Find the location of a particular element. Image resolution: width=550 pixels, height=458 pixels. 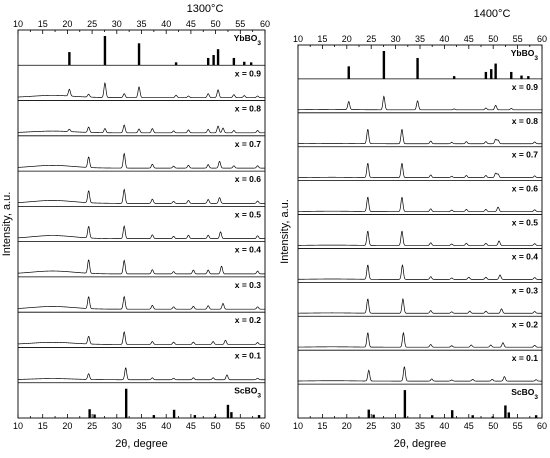

row-label: x = 0.5 is located at coordinates (525, 223).